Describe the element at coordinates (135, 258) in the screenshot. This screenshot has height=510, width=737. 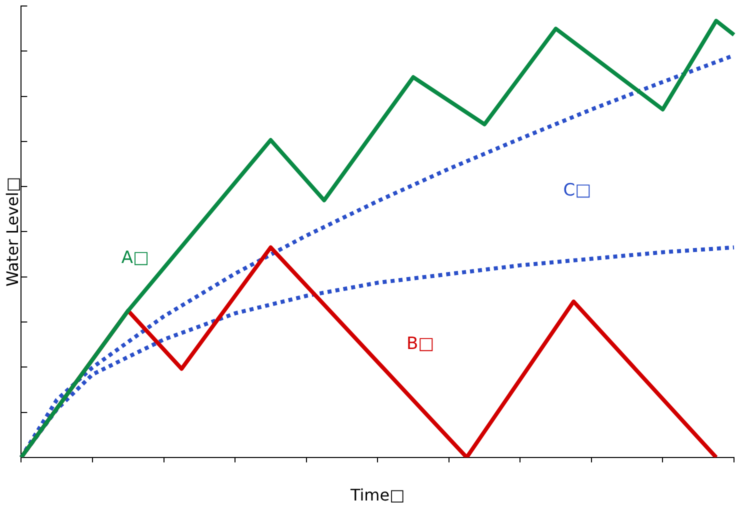
I see `series-label: A□` at that location.